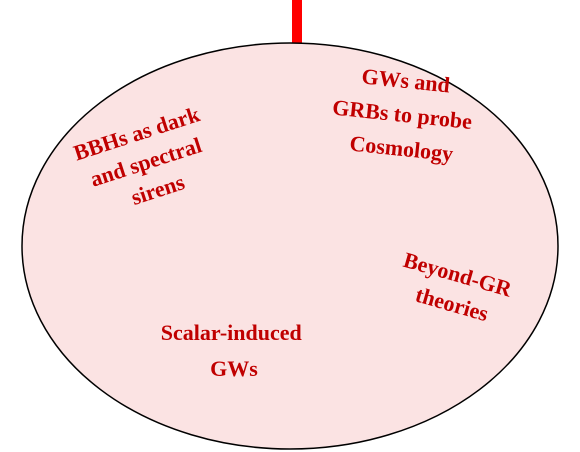 This screenshot has width=580, height=452. Describe the element at coordinates (234, 368) in the screenshot. I see `topic-line: GWs` at that location.